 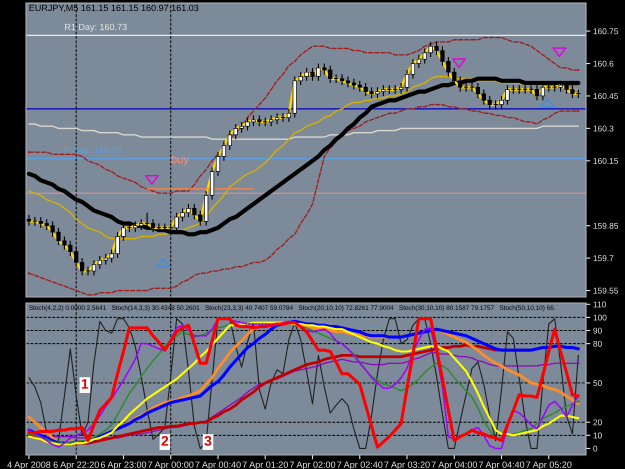 I want to click on chart-title: EURJPY,M5 161.15 161.15 160.97 161.03, so click(x=114, y=8).